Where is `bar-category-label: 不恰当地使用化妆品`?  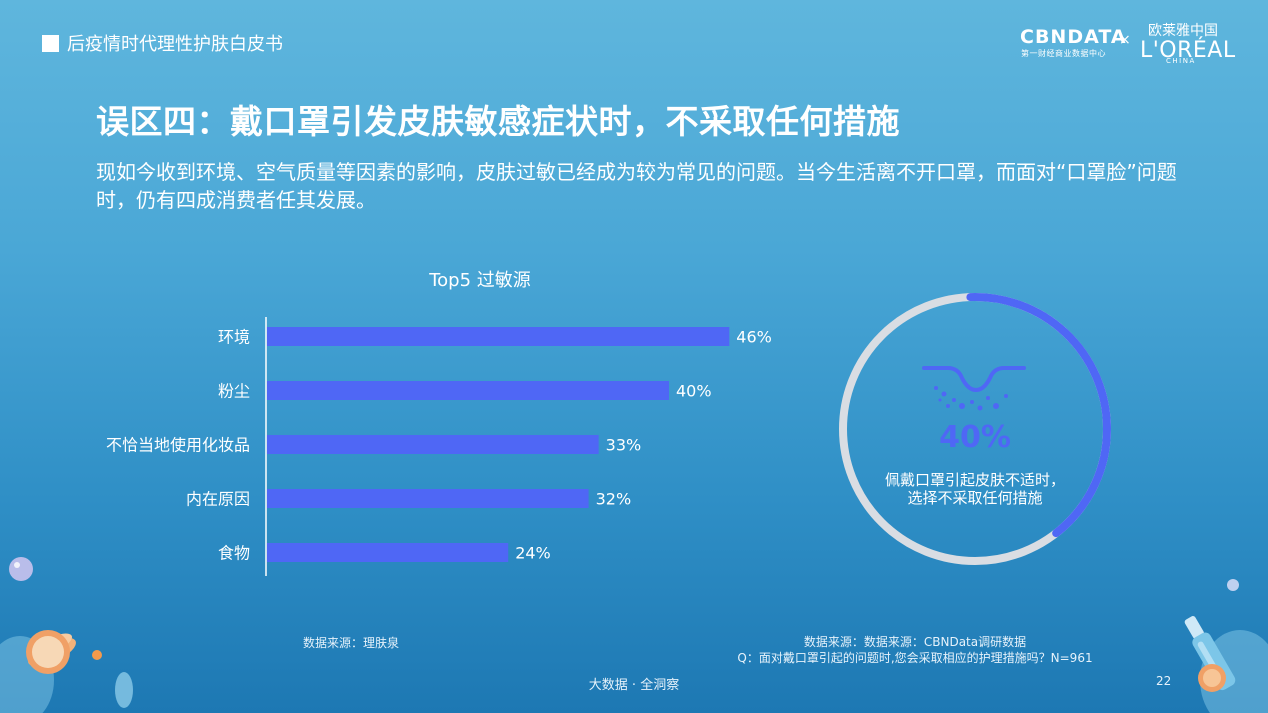 bar-category-label: 不恰当地使用化妆品 is located at coordinates (178, 445).